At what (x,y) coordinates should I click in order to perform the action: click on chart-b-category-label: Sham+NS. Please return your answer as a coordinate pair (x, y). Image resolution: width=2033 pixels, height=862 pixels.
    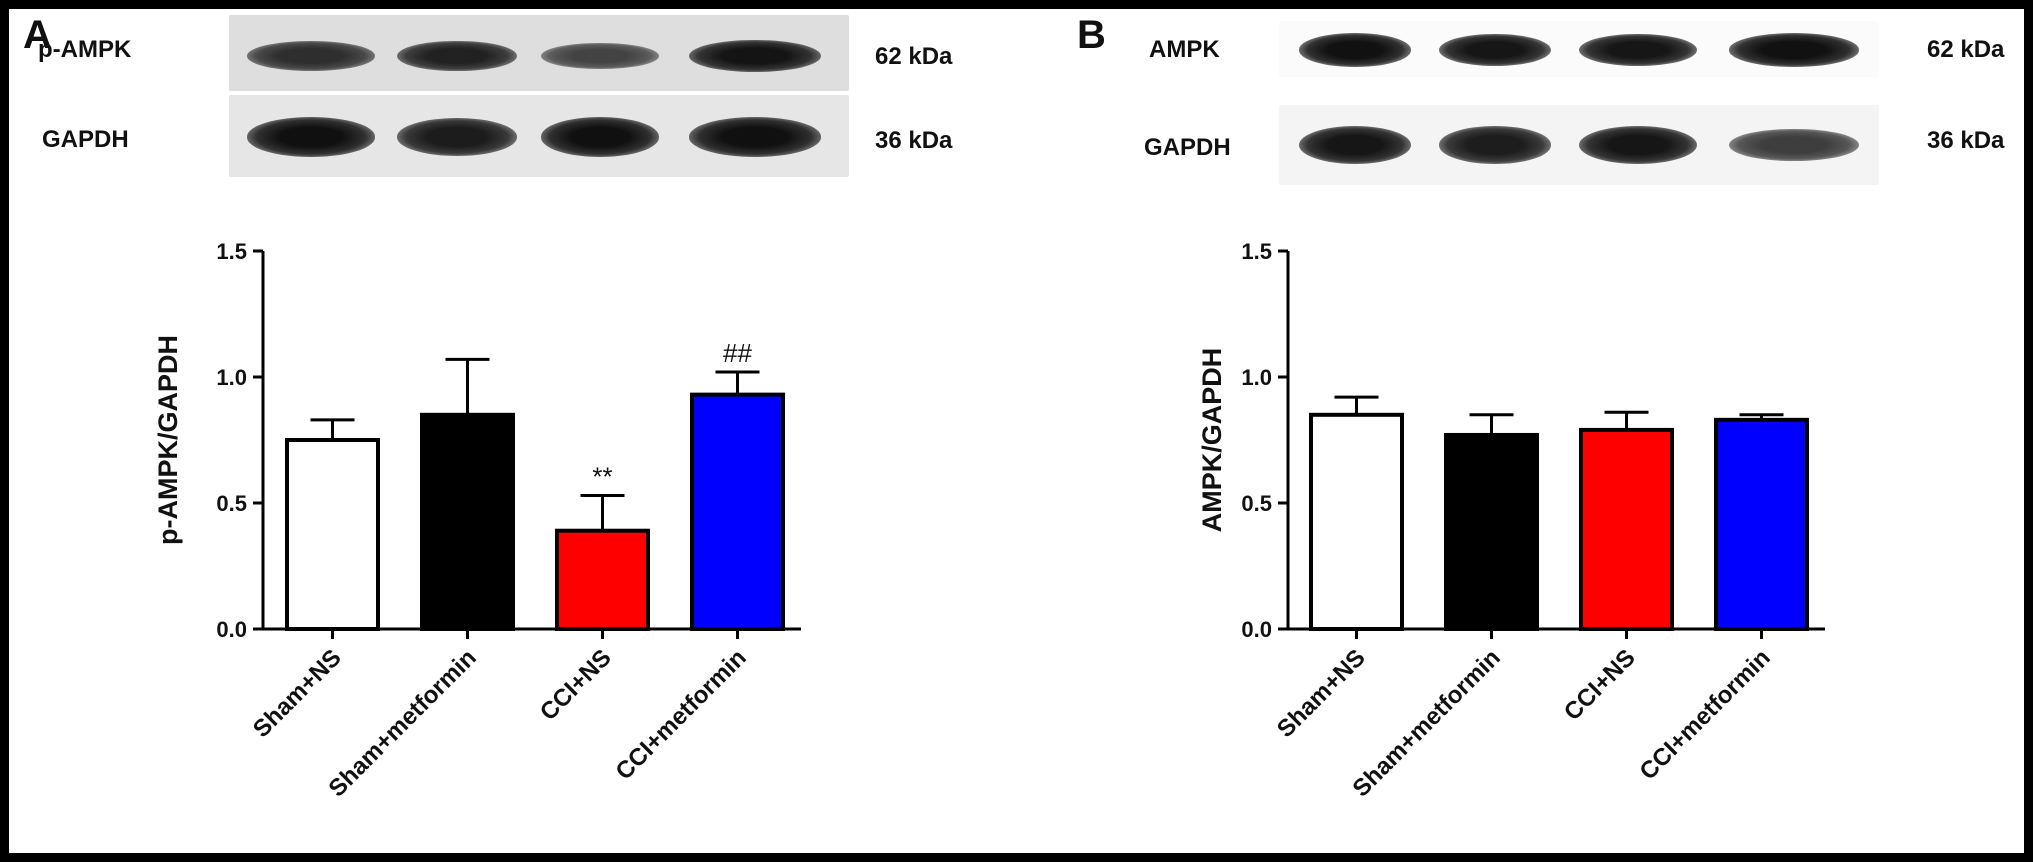
    Looking at the image, I should click on (1321, 693).